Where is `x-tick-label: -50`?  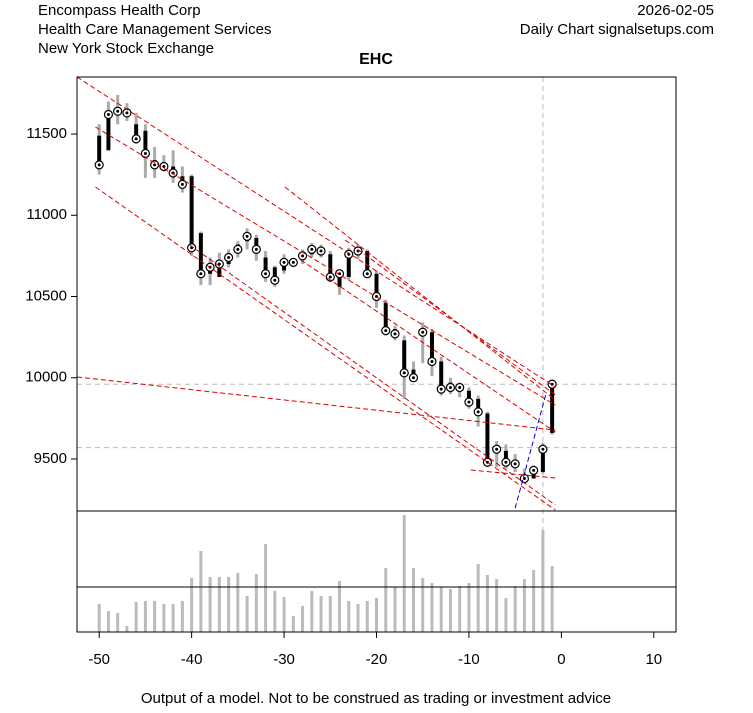
x-tick-label: -50 is located at coordinates (99, 659).